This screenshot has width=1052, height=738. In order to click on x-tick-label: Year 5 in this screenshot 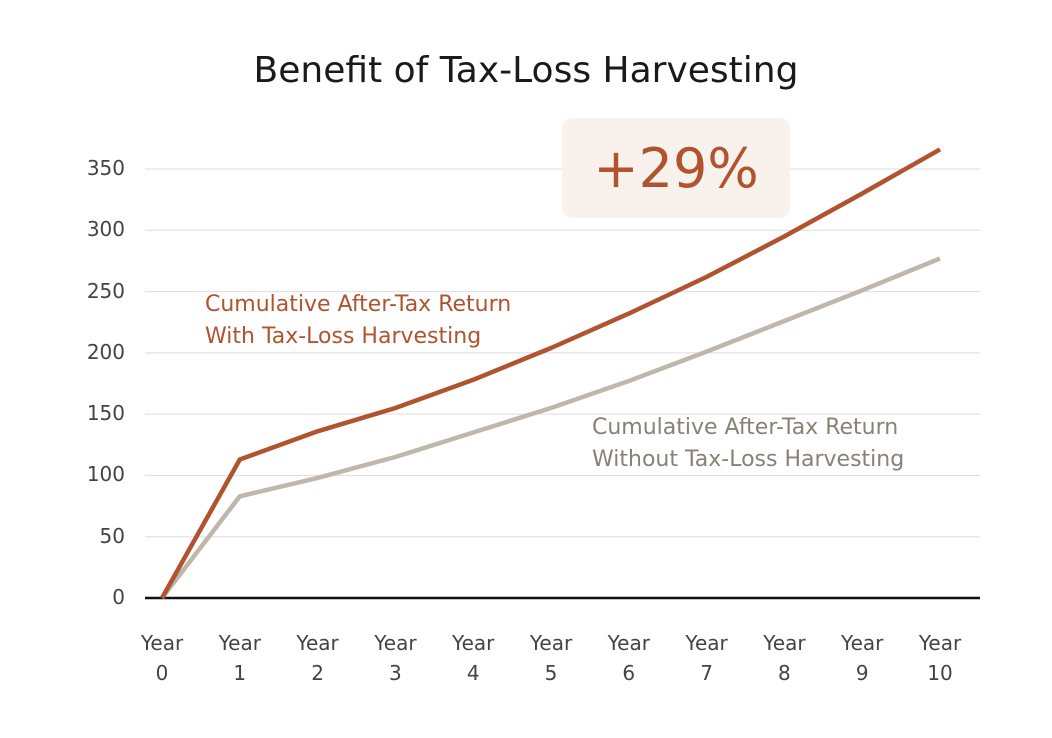, I will do `click(551, 658)`.